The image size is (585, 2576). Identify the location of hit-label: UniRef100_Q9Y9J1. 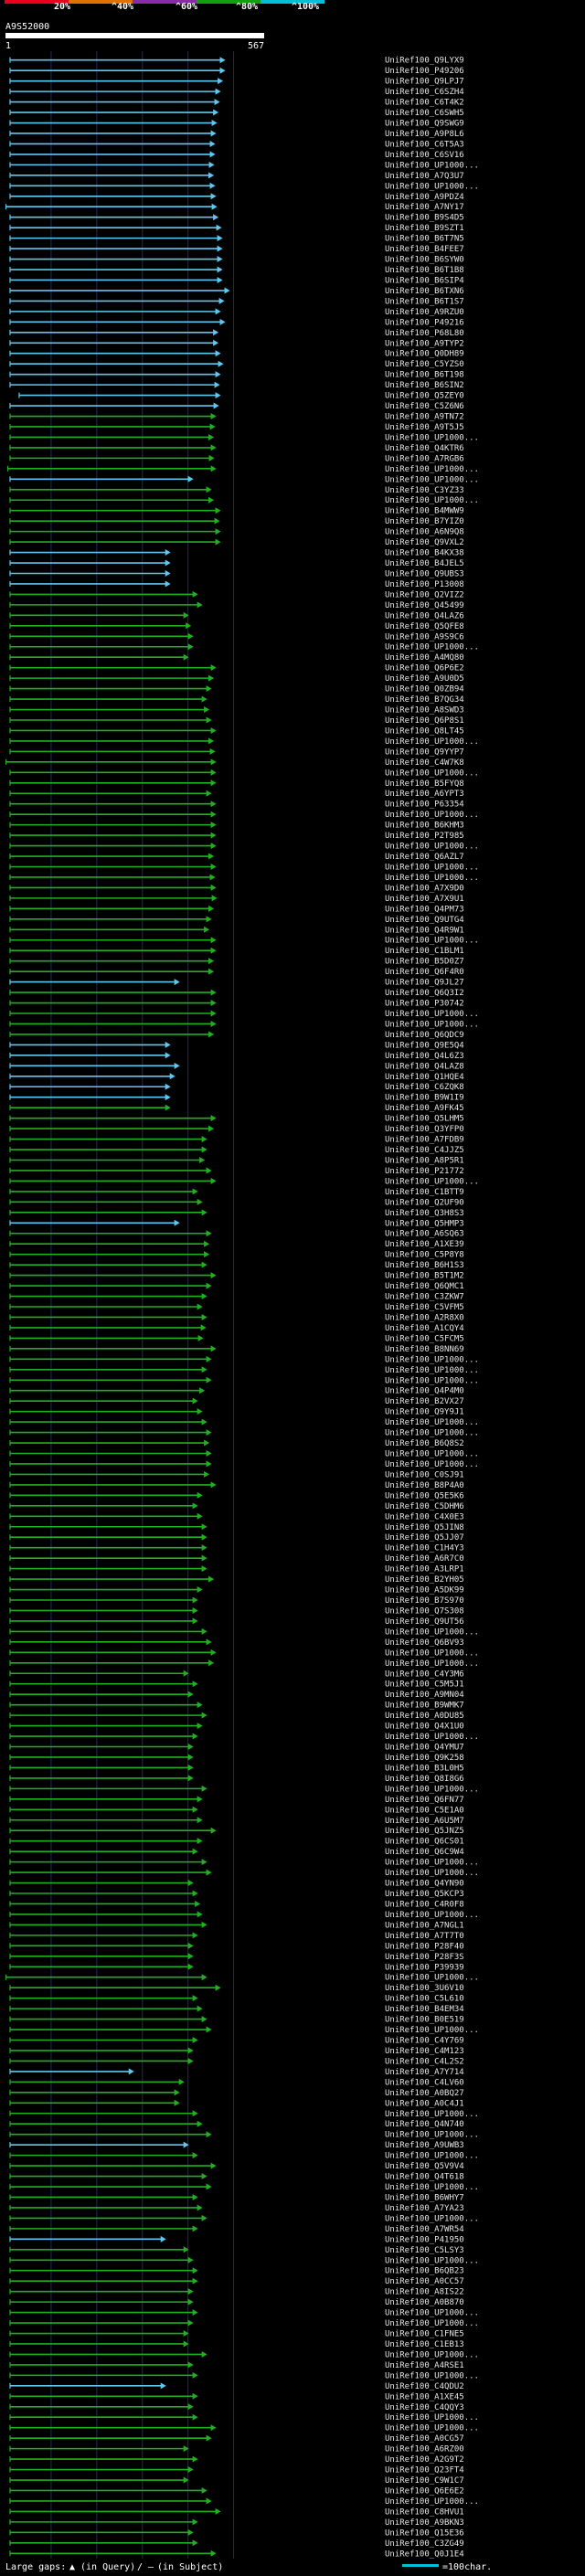
(425, 1412).